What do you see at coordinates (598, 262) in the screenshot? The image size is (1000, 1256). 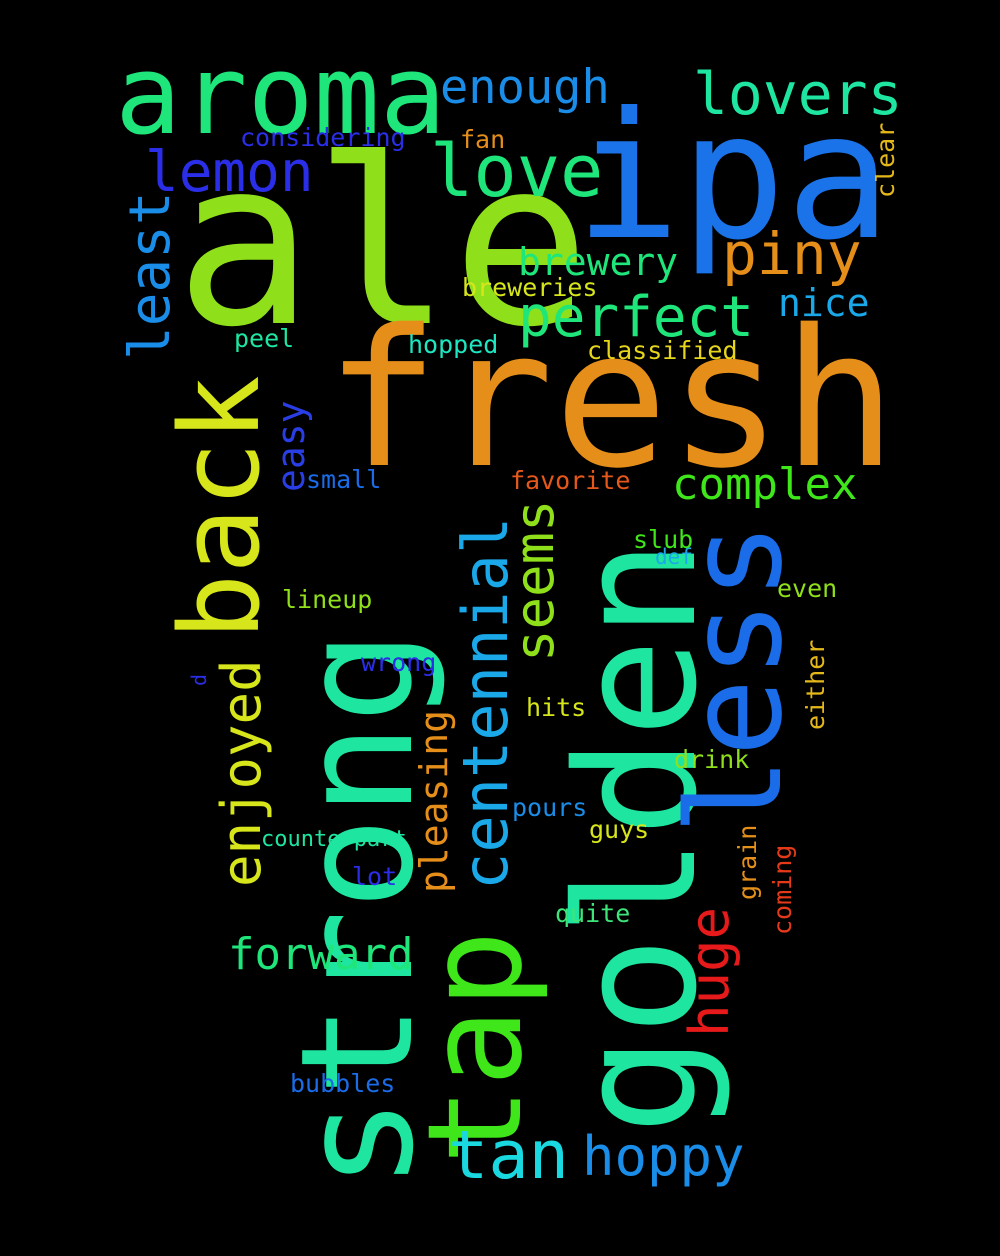 I see `word-brewery: brewery` at bounding box center [598, 262].